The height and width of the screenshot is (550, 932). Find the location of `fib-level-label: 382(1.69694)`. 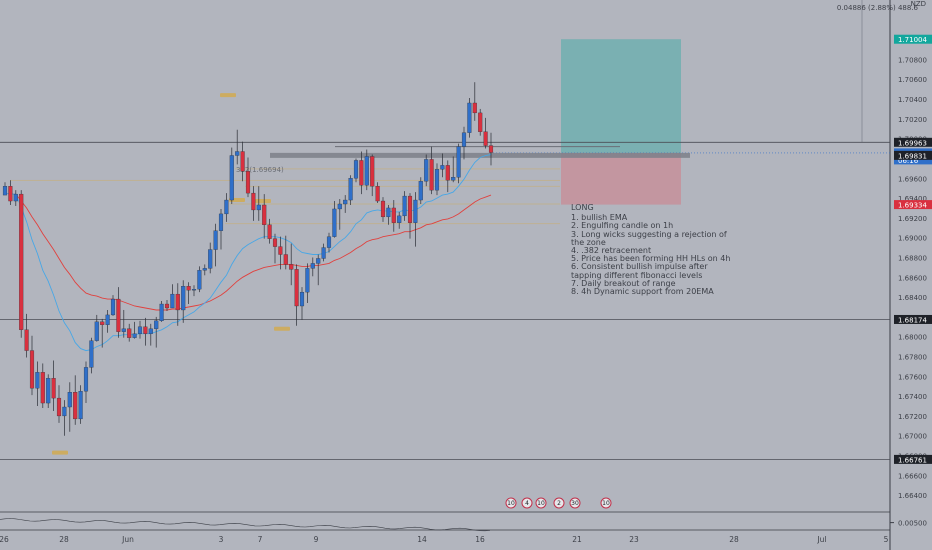

fib-level-label: 382(1.69694) is located at coordinates (260, 170).